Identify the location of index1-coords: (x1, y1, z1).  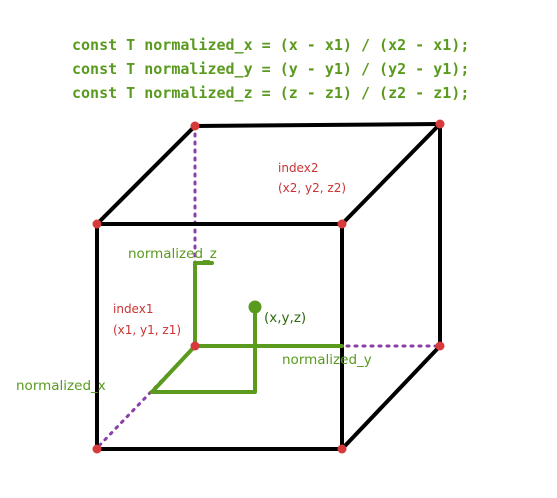
(147, 330).